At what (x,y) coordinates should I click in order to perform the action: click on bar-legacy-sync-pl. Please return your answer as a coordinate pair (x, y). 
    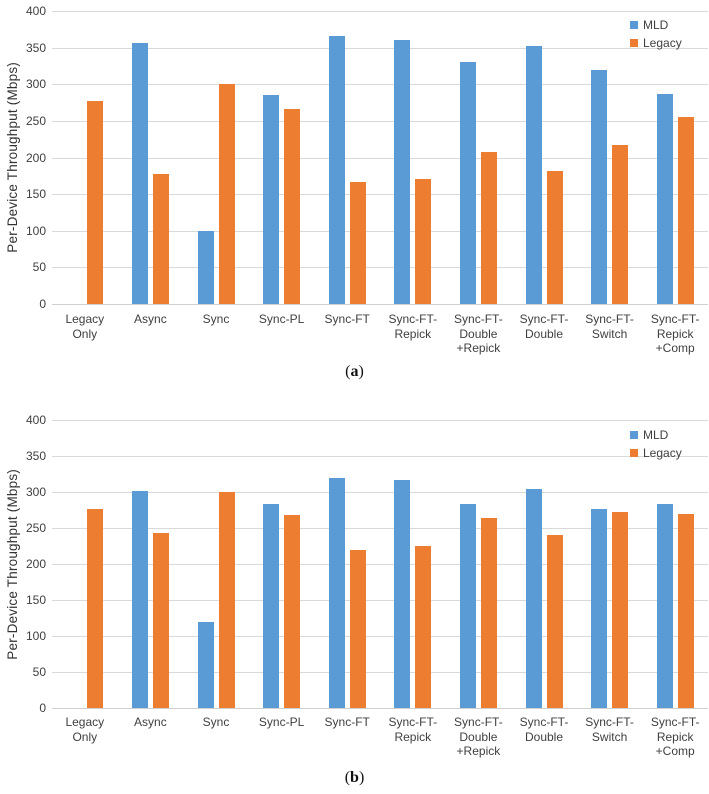
    Looking at the image, I should click on (292, 611).